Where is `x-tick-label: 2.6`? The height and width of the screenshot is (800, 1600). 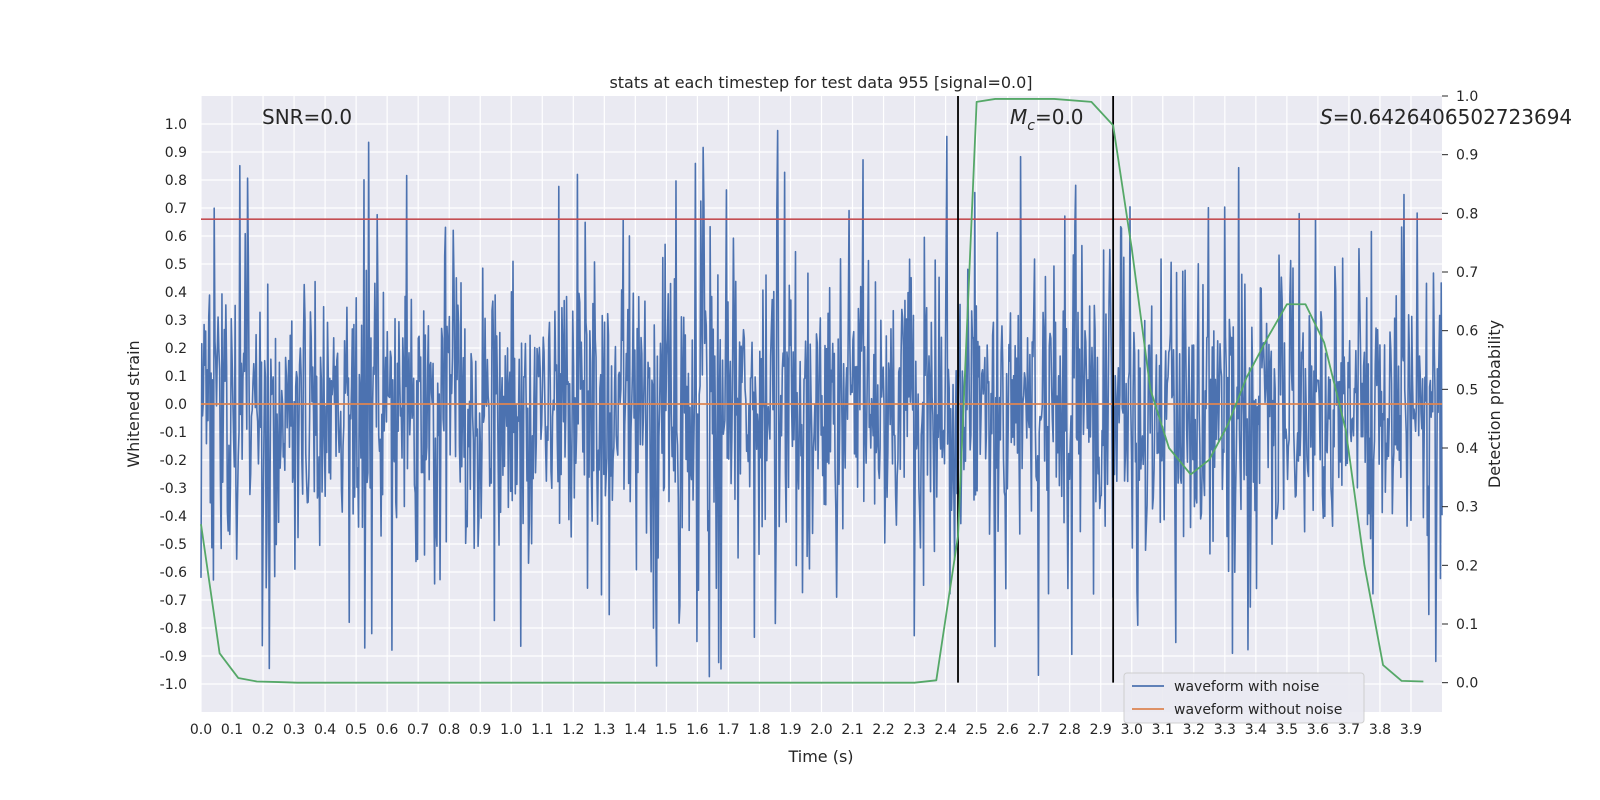 x-tick-label: 2.6 is located at coordinates (1008, 730).